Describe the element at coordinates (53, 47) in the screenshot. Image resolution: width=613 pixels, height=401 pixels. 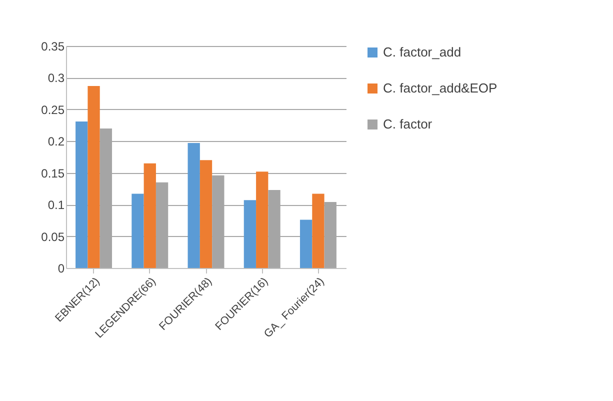
I see `y-tick-label: 0.35` at that location.